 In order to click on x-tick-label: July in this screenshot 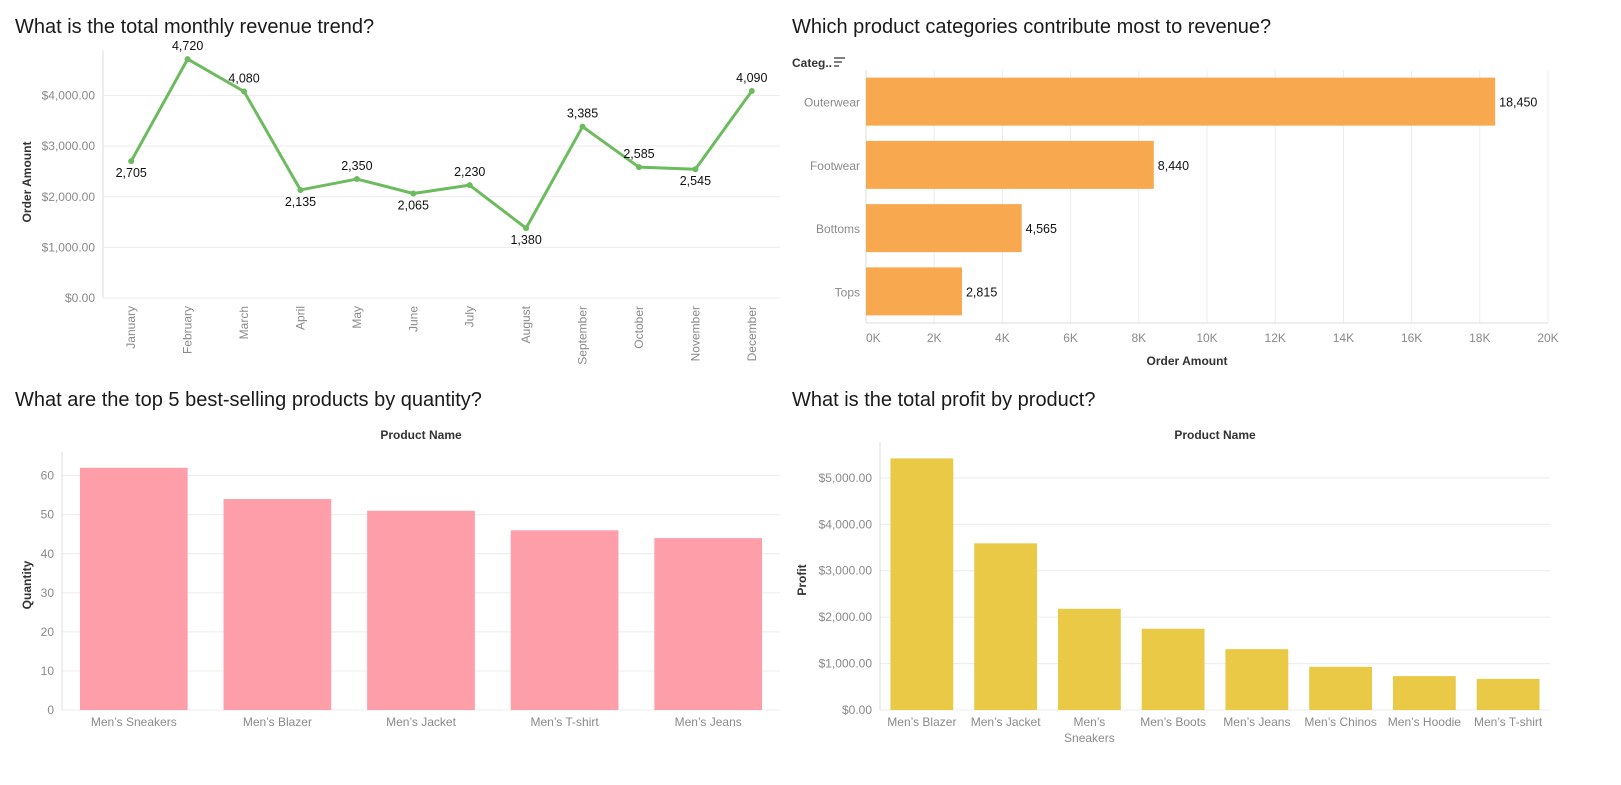, I will do `click(470, 316)`.